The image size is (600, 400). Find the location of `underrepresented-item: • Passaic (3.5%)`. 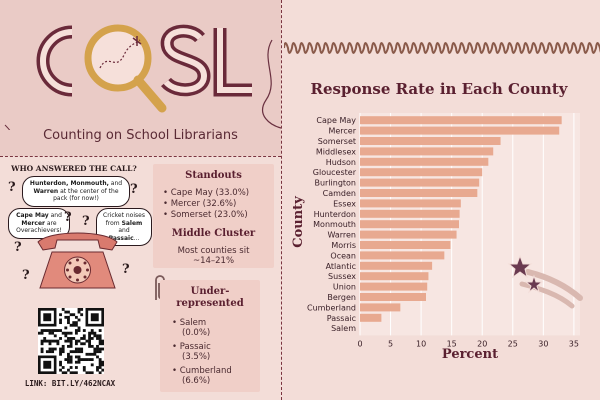

underrepresented-item: • Passaic (3.5%) is located at coordinates (215, 352).